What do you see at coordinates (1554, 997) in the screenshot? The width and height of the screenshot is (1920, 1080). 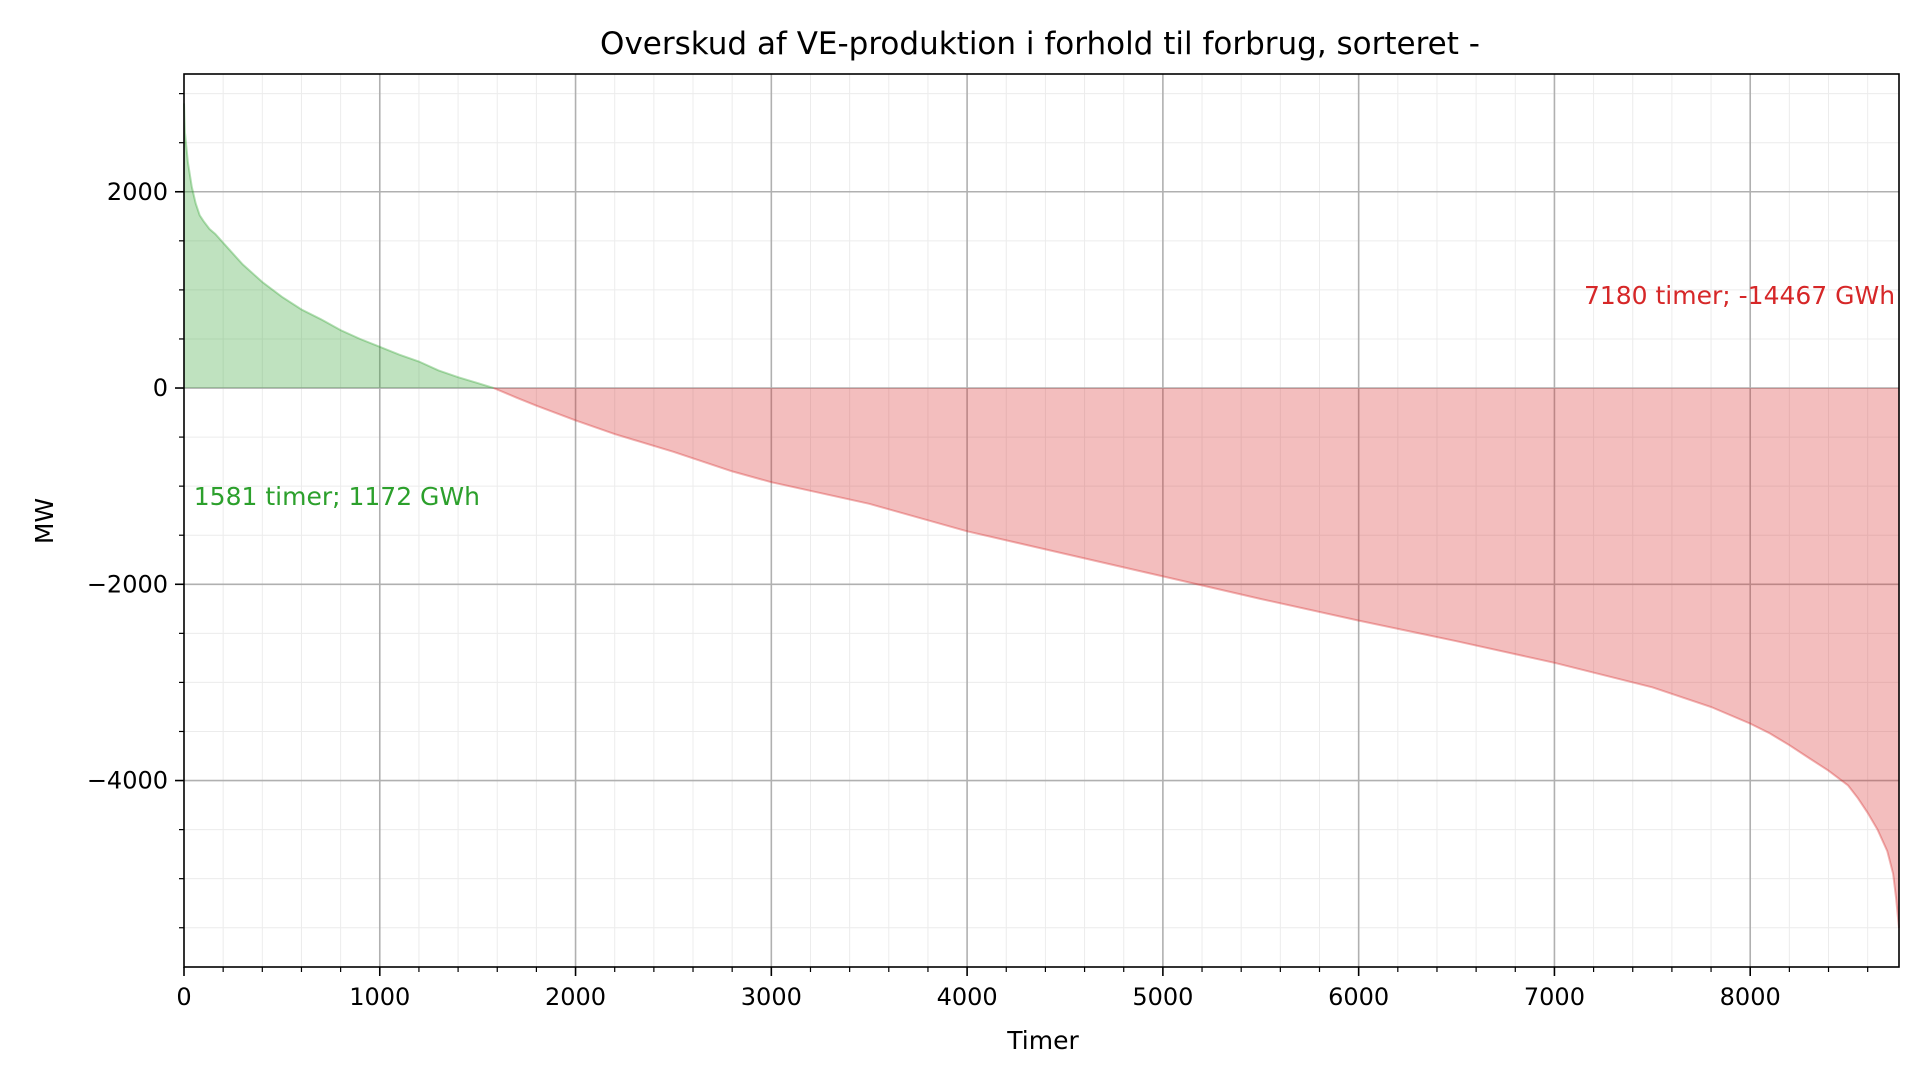 I see `x-tick-label: 7000` at bounding box center [1554, 997].